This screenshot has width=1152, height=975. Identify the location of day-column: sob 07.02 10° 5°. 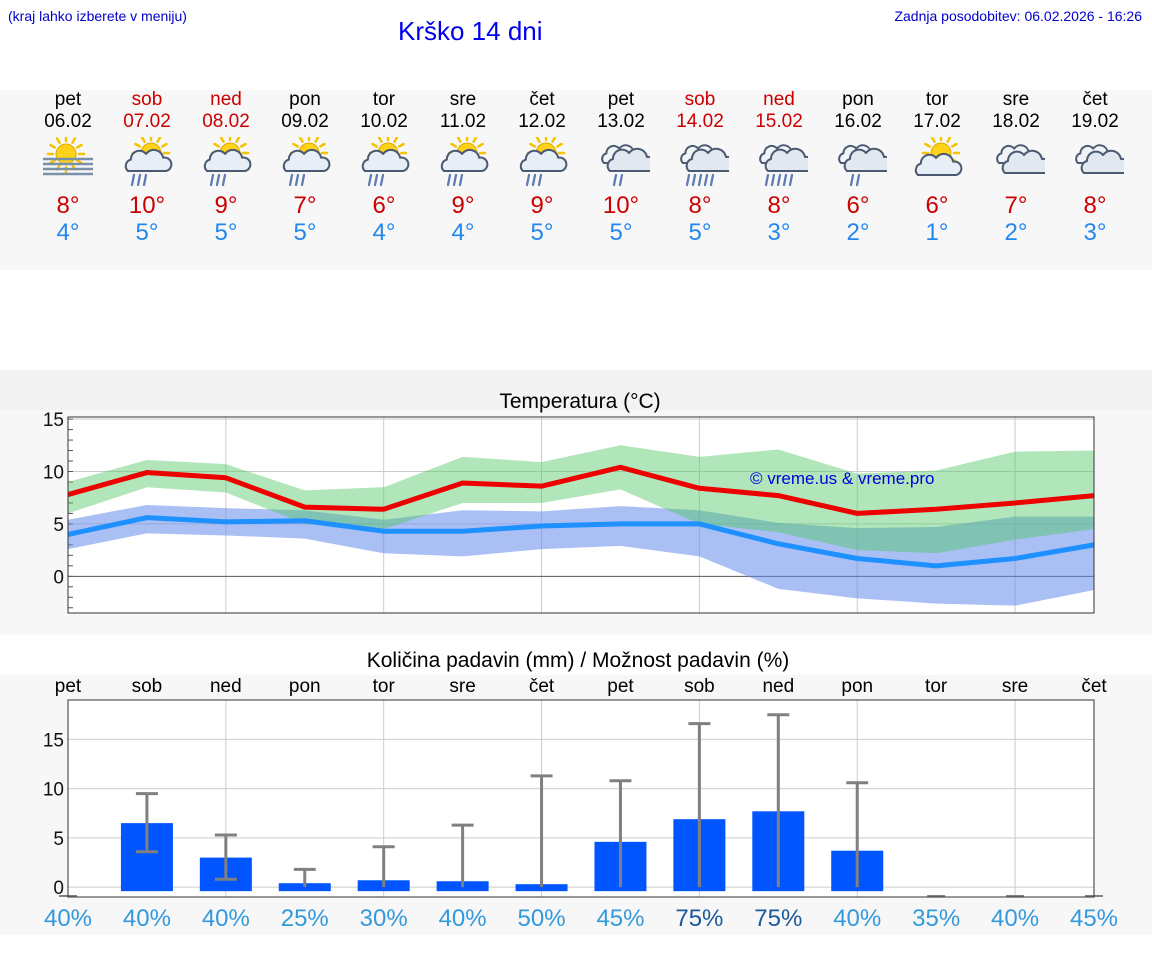
(147, 168).